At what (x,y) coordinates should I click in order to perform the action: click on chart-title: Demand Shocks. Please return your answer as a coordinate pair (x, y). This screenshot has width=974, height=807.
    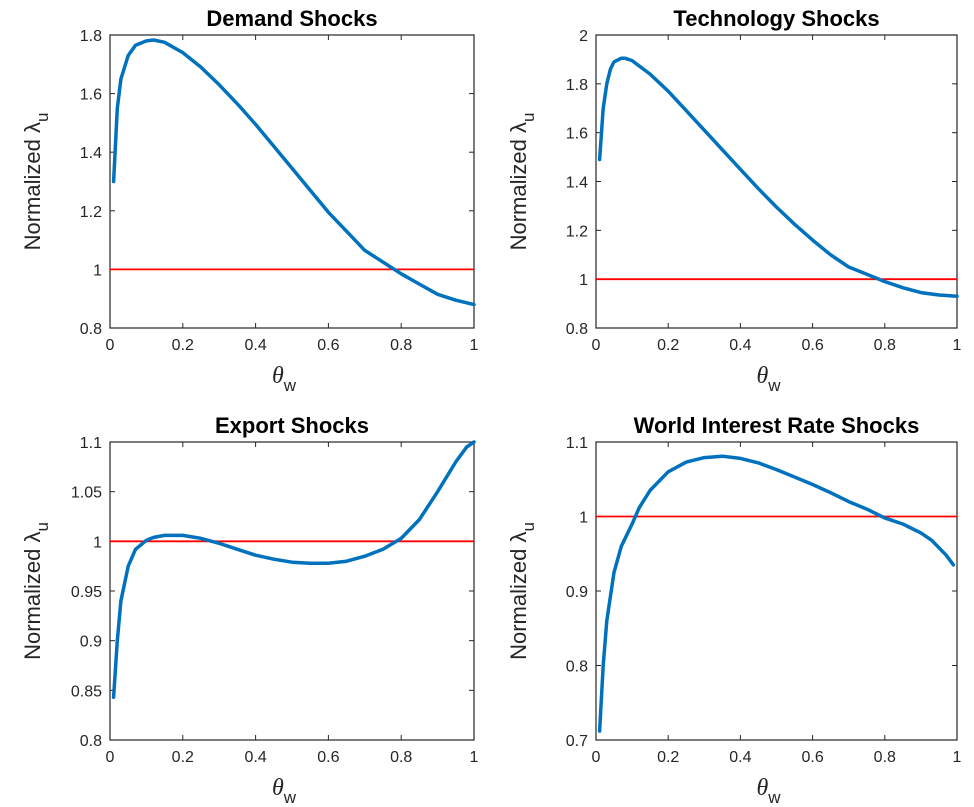
    Looking at the image, I should click on (291, 18).